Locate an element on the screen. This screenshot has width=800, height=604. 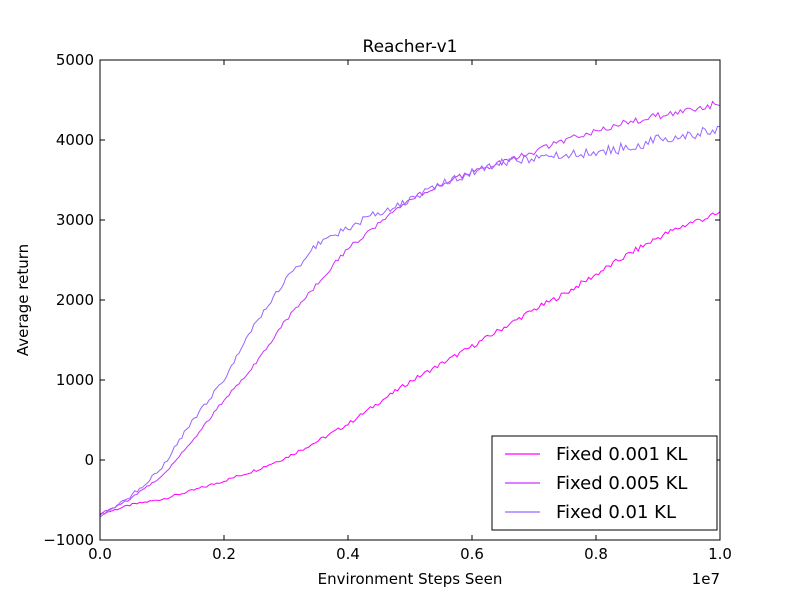
x-tick-label: 0.0 is located at coordinates (100, 554).